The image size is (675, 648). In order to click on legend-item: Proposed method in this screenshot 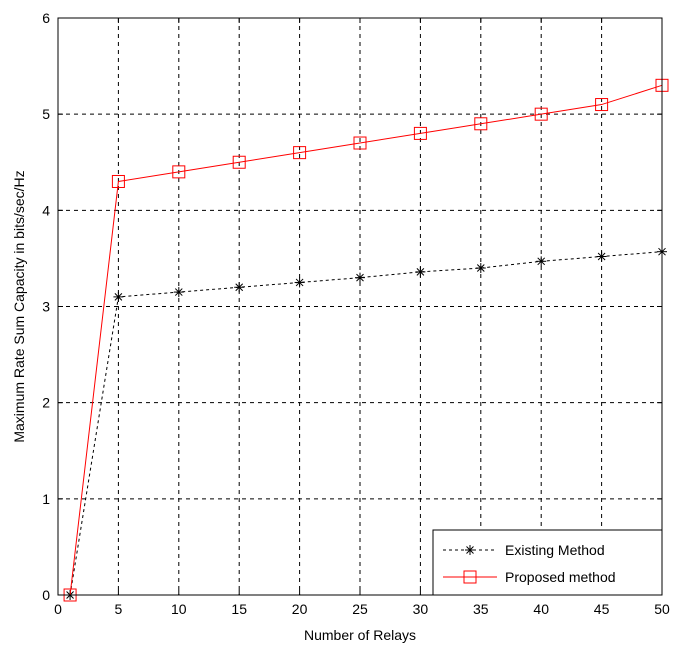, I will do `click(529, 577)`.